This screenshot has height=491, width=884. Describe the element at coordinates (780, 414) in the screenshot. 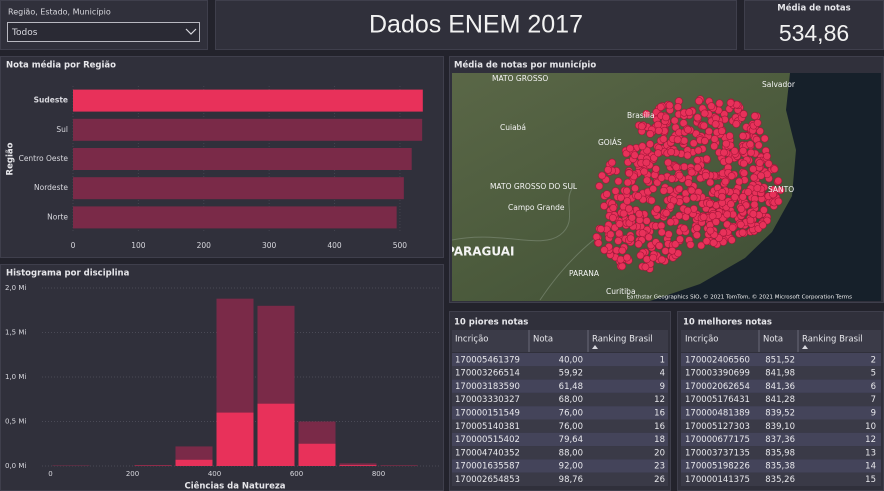

I see `table-cell: 839,52` at that location.